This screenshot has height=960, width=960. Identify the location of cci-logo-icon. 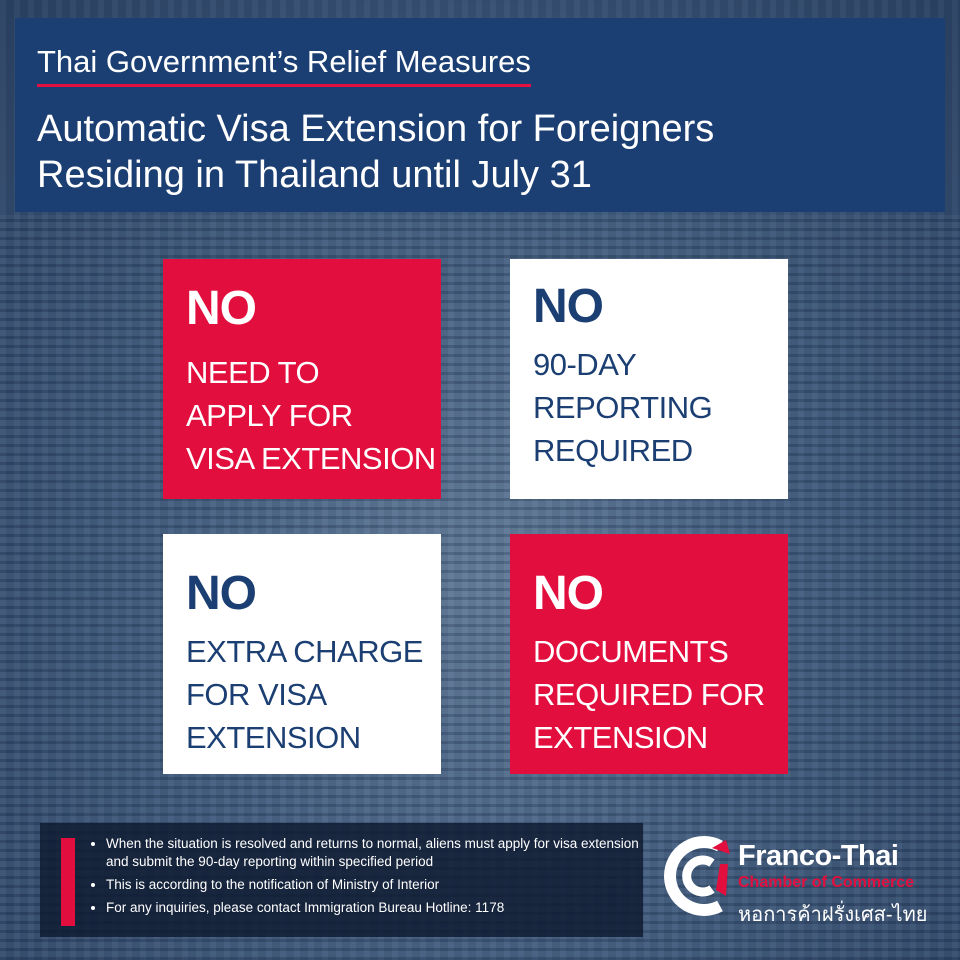
(697, 876).